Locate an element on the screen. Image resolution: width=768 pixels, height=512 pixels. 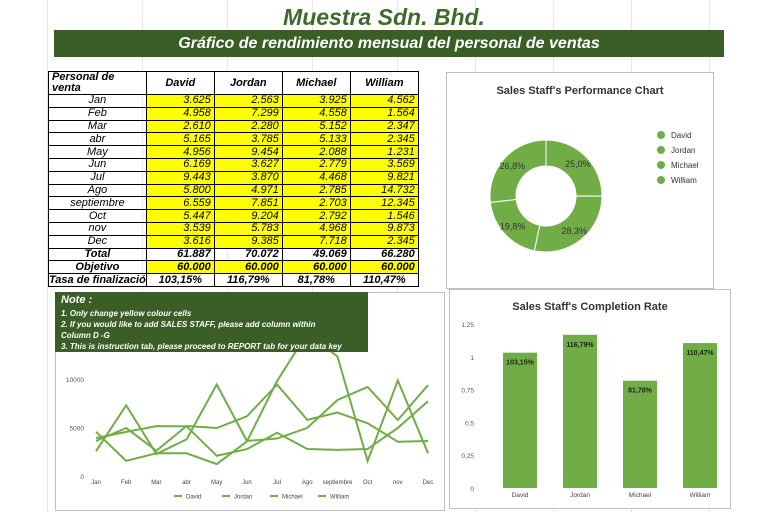
value-cell: 2.280 is located at coordinates (248, 126).